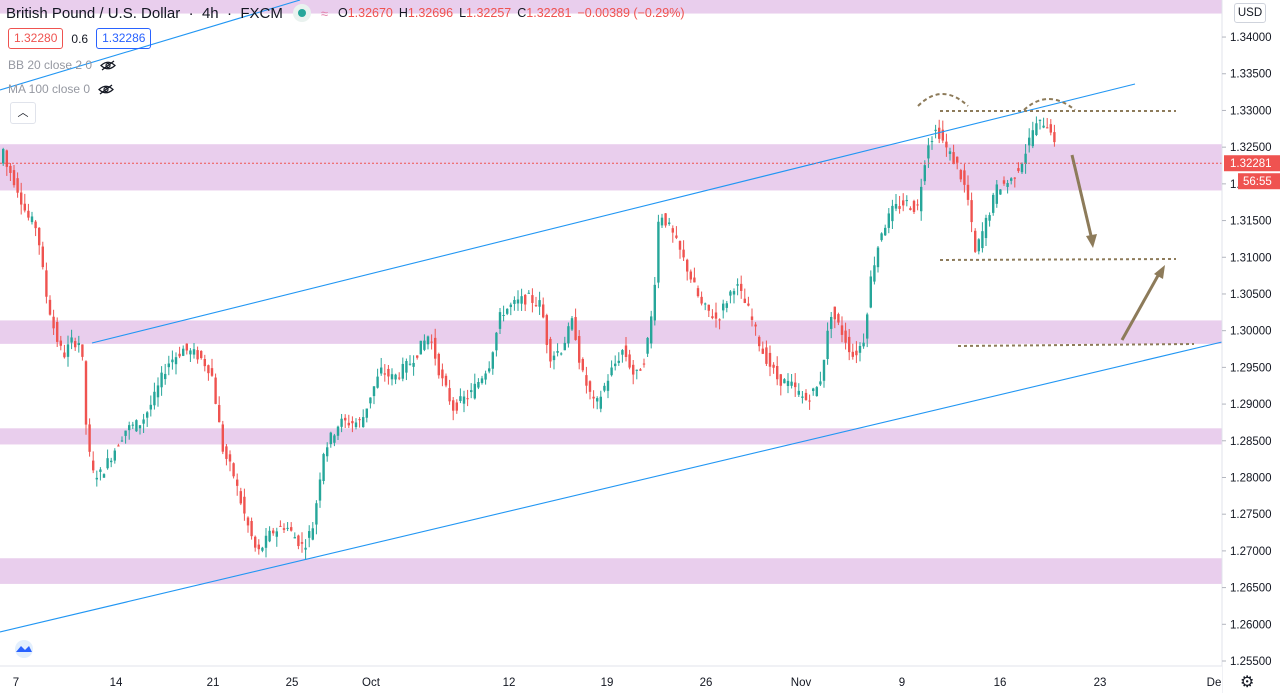 This screenshot has height=693, width=1280. What do you see at coordinates (61, 89) in the screenshot?
I see `indicator-ma: MA 100 close 0` at bounding box center [61, 89].